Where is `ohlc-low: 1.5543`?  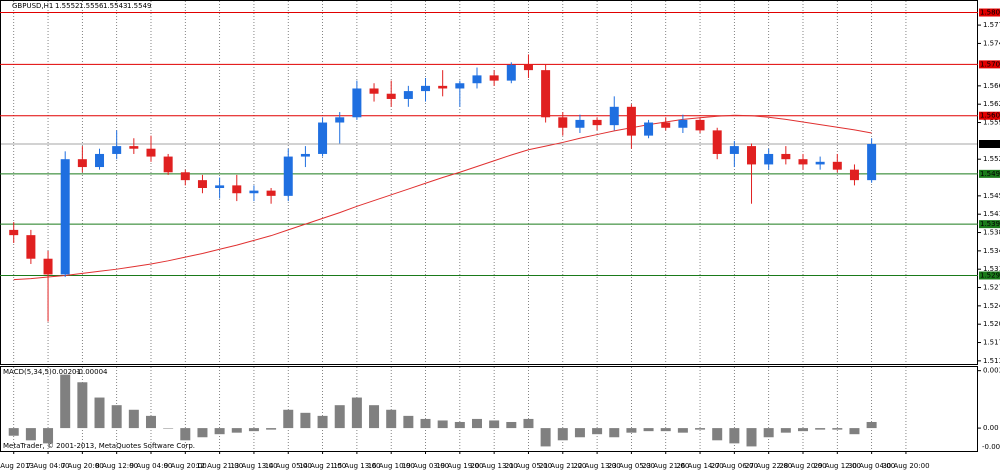
ohlc-low: 1.5543 is located at coordinates (115, 6).